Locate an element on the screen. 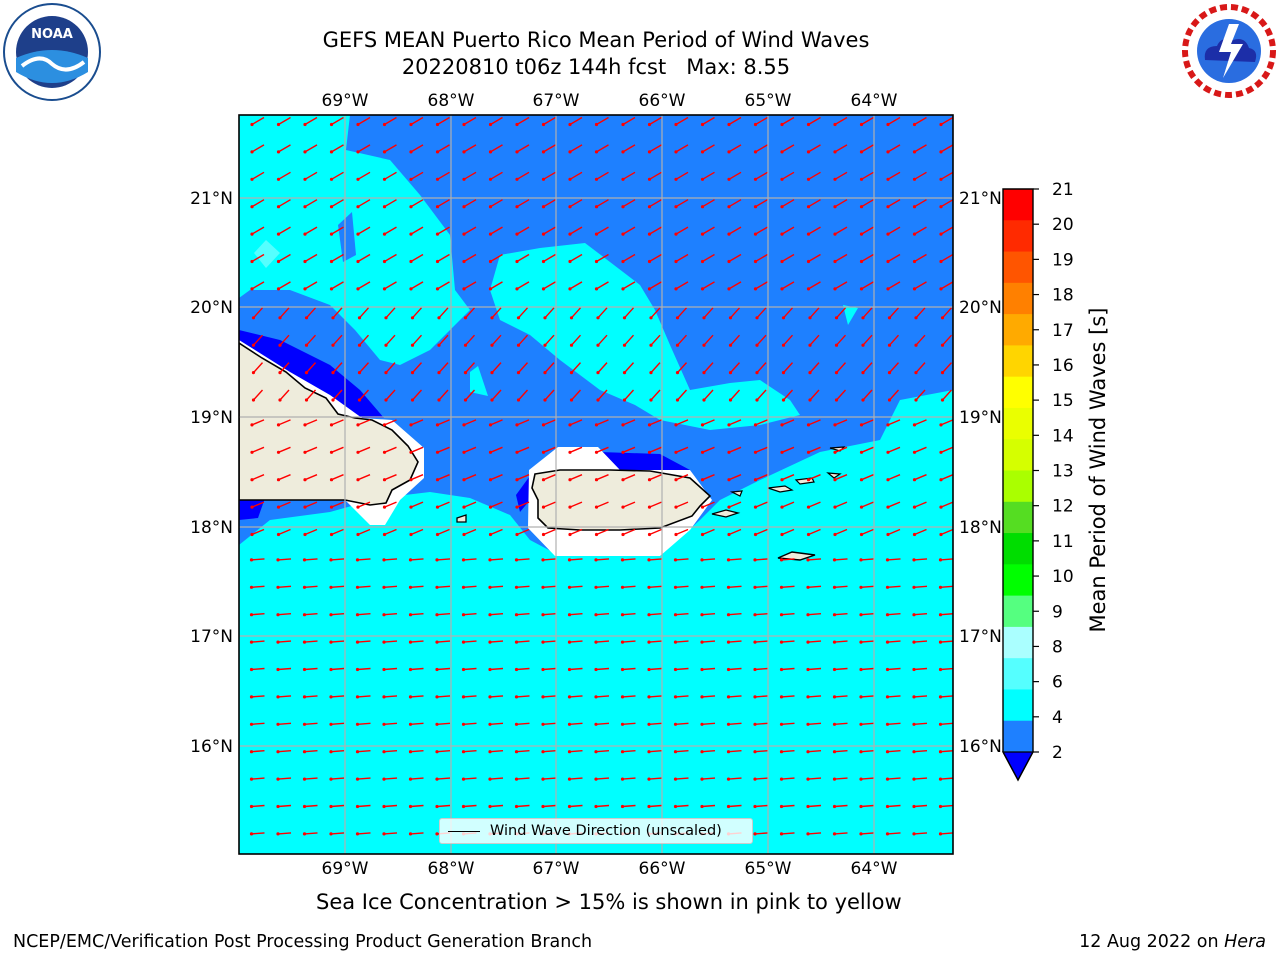 The image size is (1280, 960). wave-period-lt2-west is located at coordinates (252, 509).